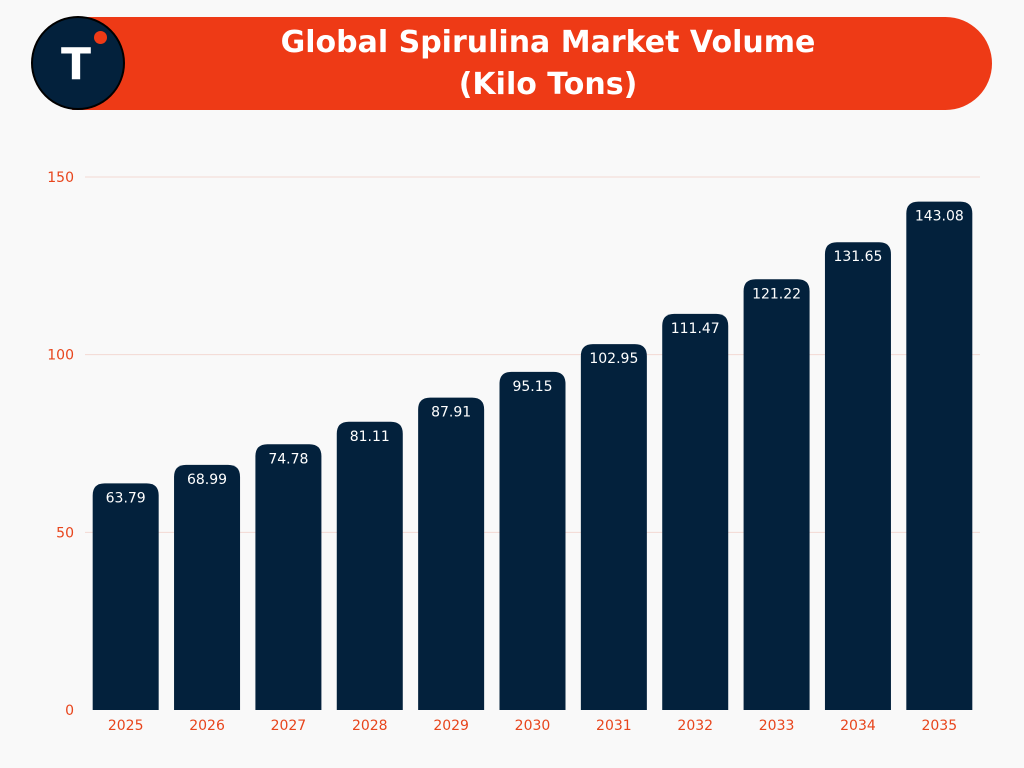 The width and height of the screenshot is (1024, 768). What do you see at coordinates (126, 498) in the screenshot?
I see `bar-value-label: 63.79` at bounding box center [126, 498].